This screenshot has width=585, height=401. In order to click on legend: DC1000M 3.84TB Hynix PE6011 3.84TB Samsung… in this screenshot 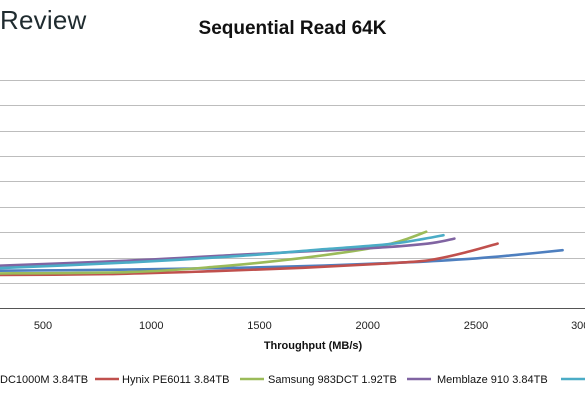, I will do `click(292, 380)`.